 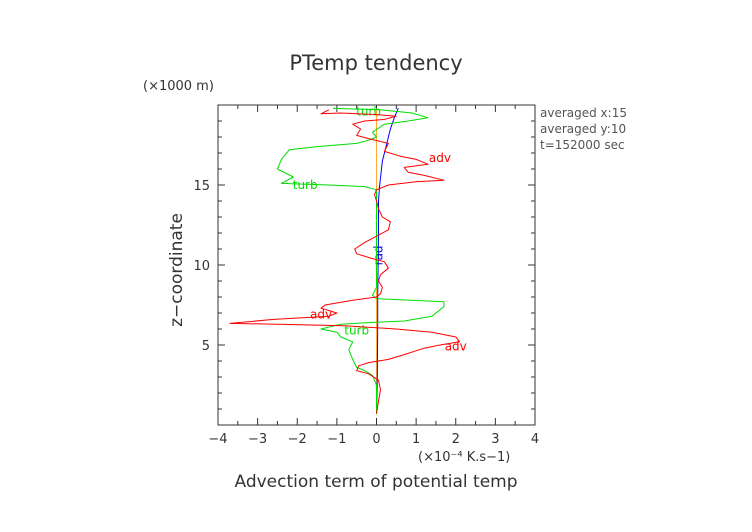 I want to click on y-unit-label: (×1000 m), so click(x=178, y=86).